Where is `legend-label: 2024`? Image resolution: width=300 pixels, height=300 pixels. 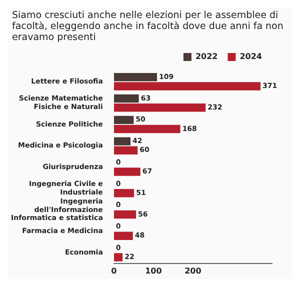
legend-label: 2024 is located at coordinates (251, 57).